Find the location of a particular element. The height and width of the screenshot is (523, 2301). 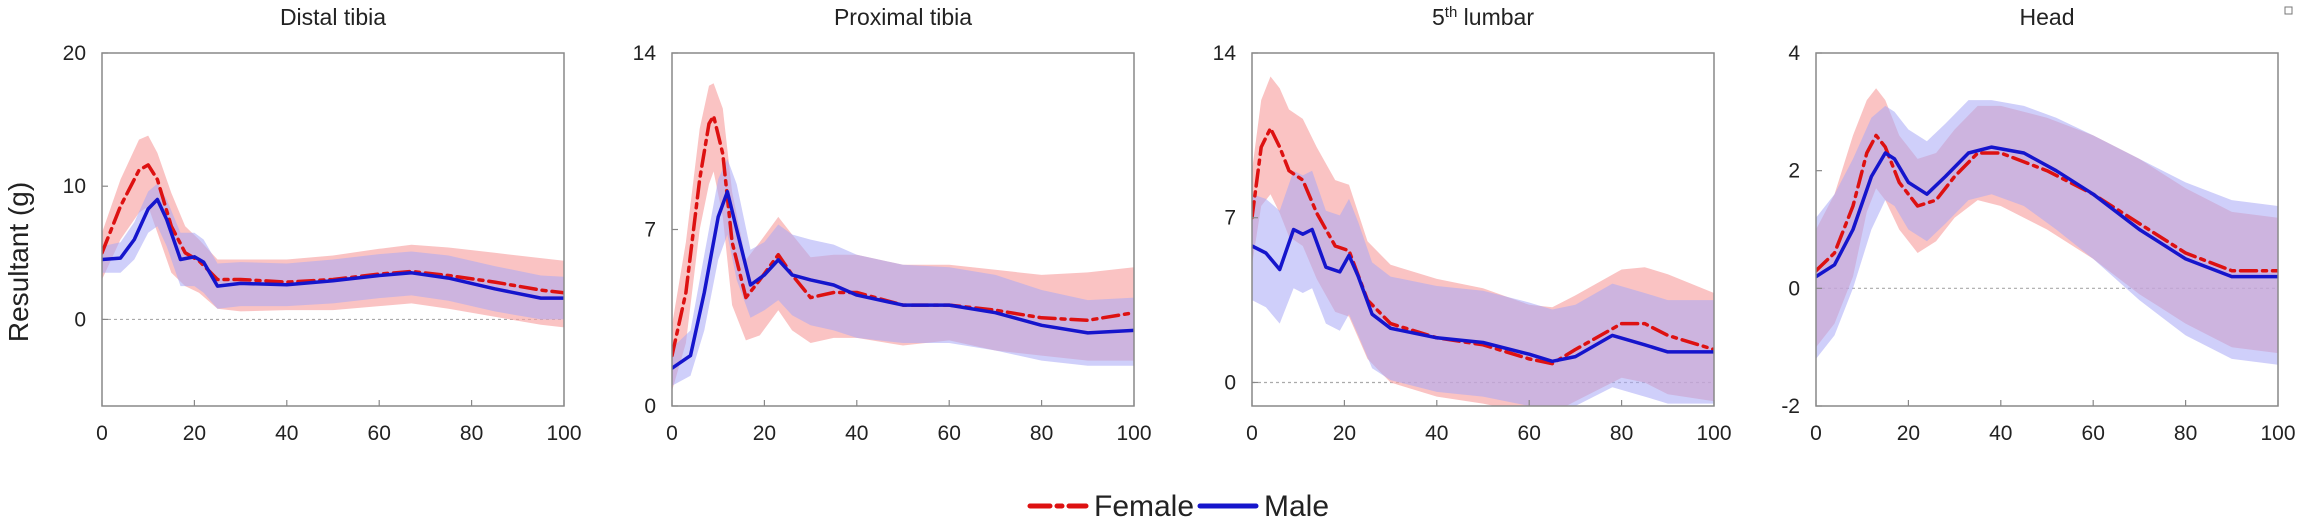

legend-label-female: Female is located at coordinates (1144, 506).